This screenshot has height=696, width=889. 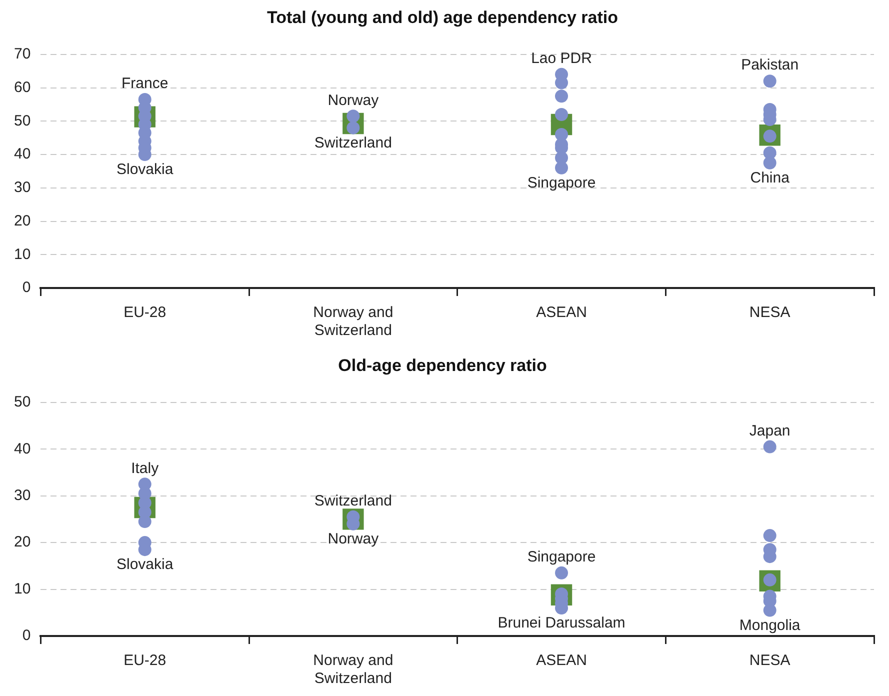 What do you see at coordinates (442, 365) in the screenshot?
I see `chart-title: Old-age dependency ratio` at bounding box center [442, 365].